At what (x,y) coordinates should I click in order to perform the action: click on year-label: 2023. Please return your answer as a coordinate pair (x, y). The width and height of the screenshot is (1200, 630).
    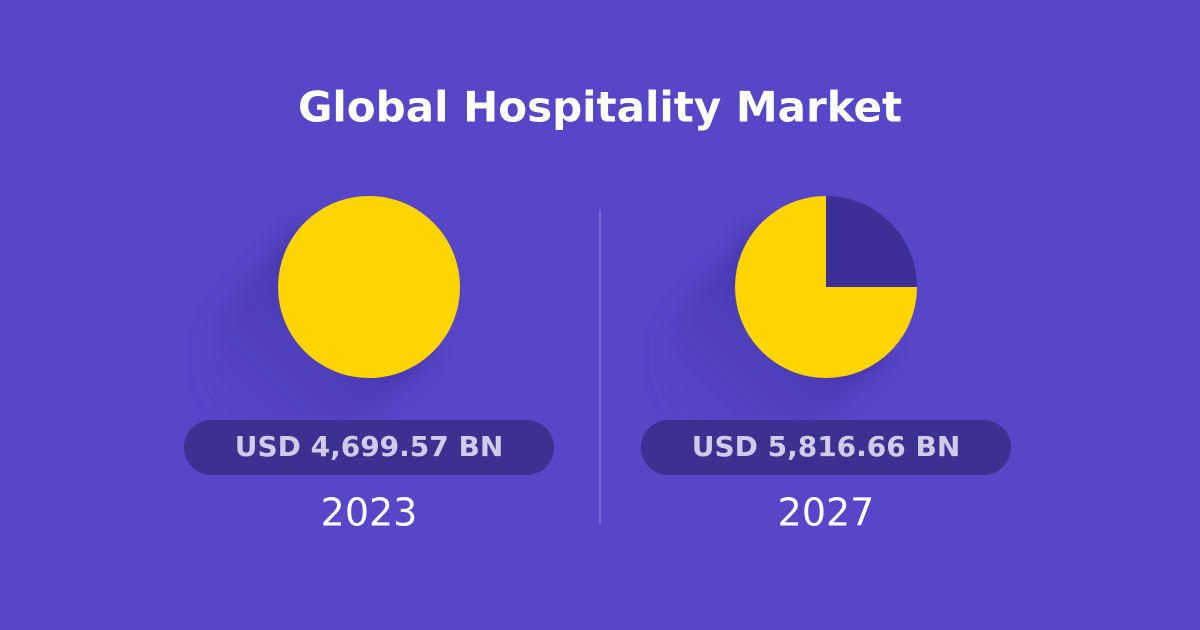
    Looking at the image, I should click on (369, 513).